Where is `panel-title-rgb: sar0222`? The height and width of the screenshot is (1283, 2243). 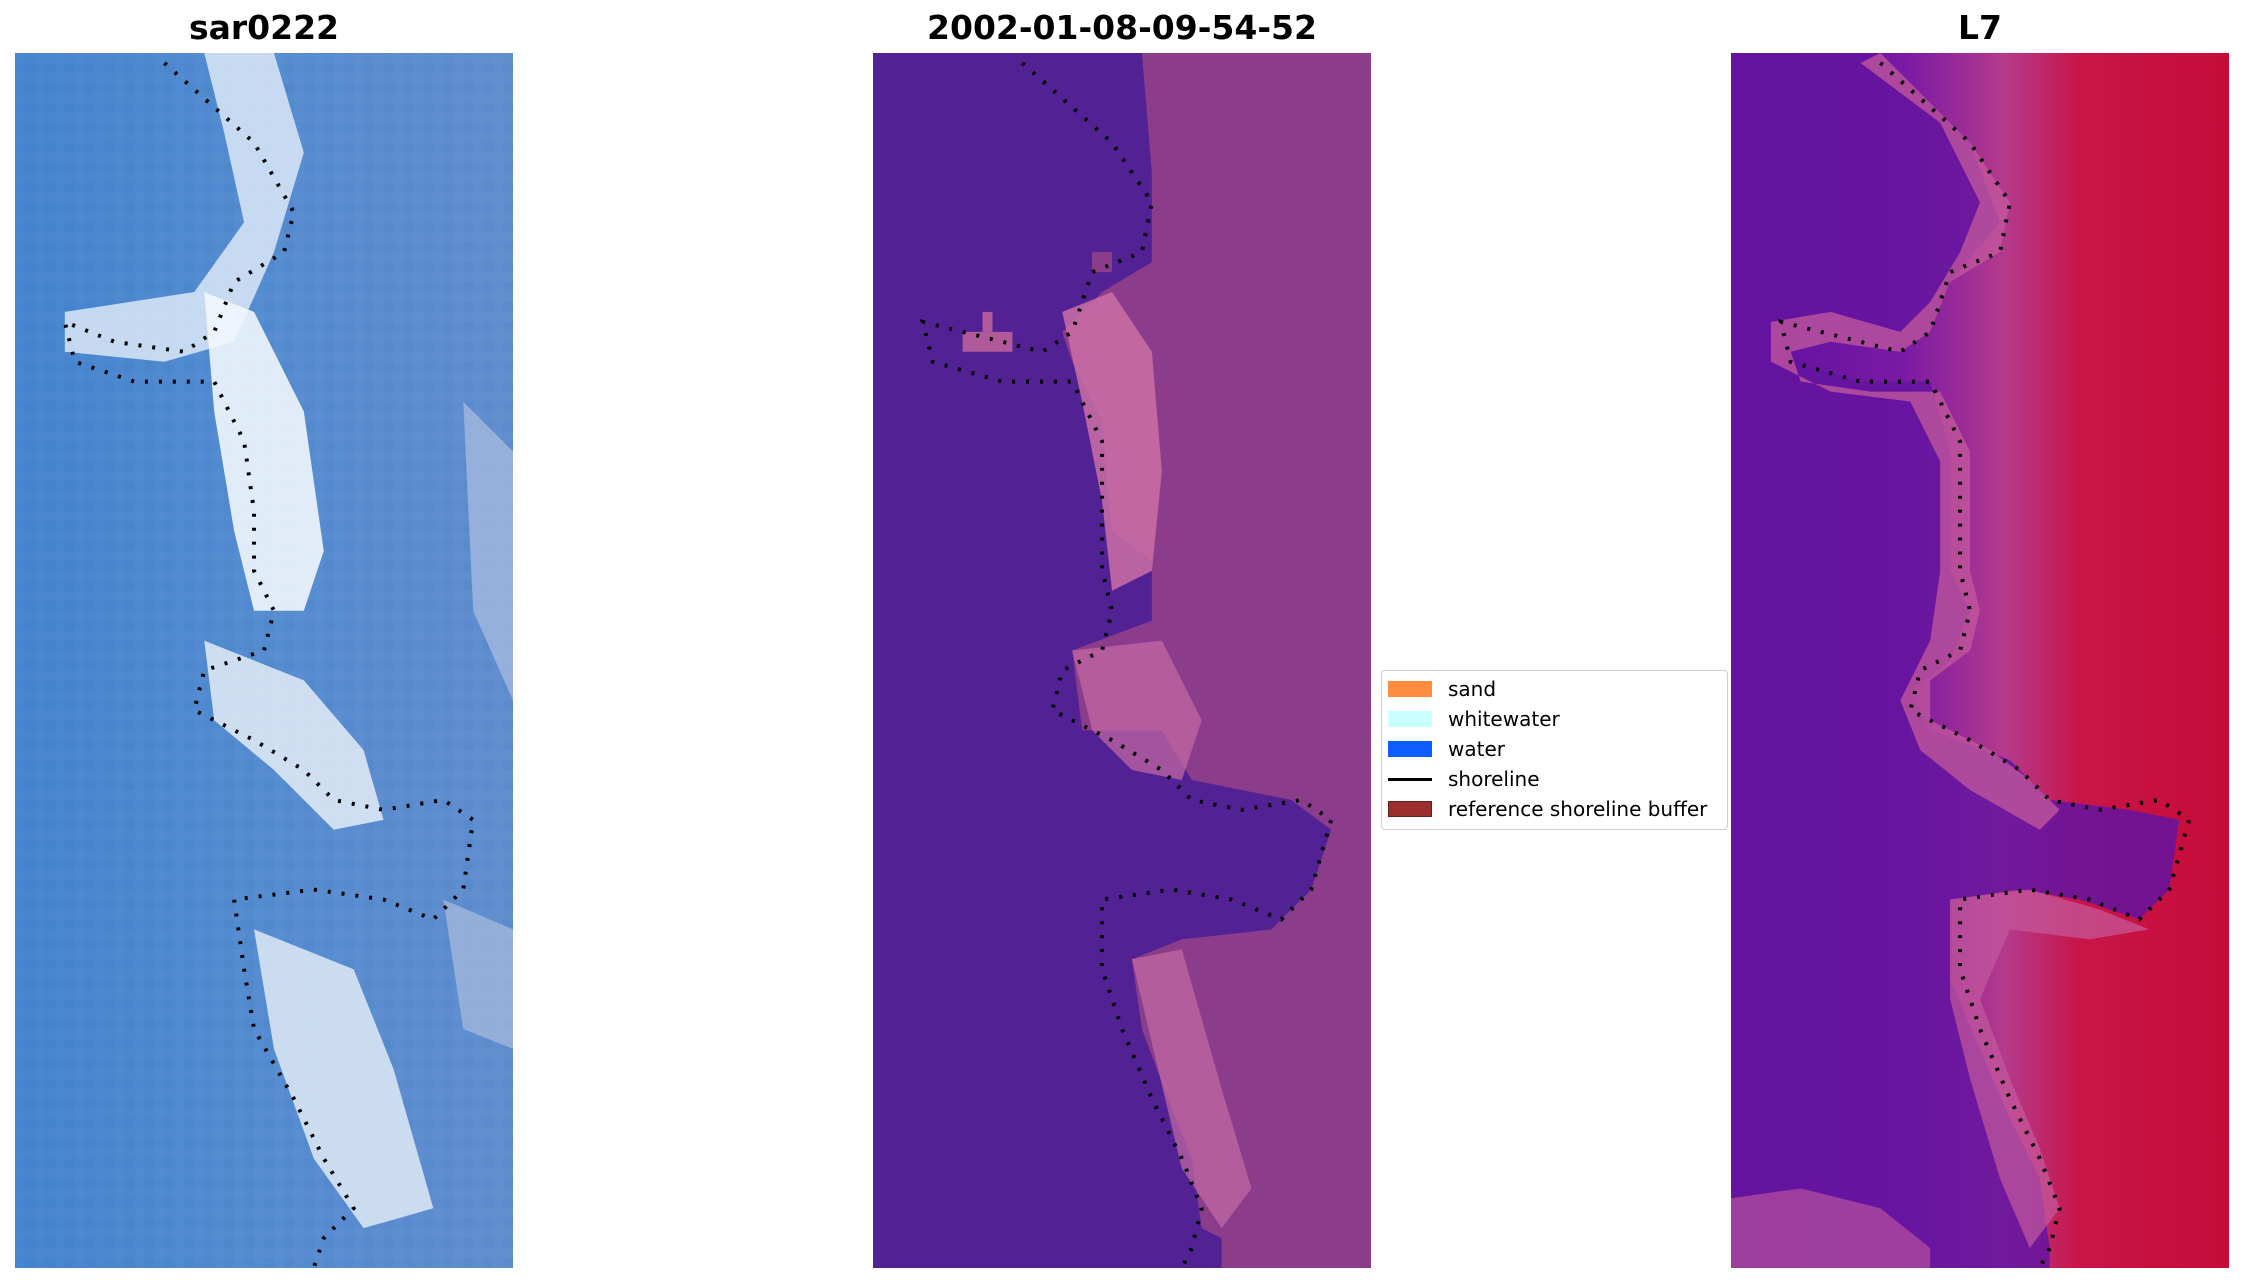 panel-title-rgb: sar0222 is located at coordinates (264, 27).